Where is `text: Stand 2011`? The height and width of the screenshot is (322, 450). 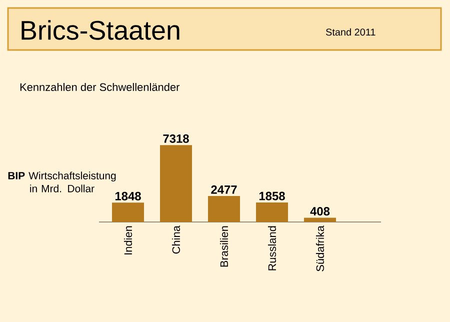
text: Stand 2011 is located at coordinates (351, 32).